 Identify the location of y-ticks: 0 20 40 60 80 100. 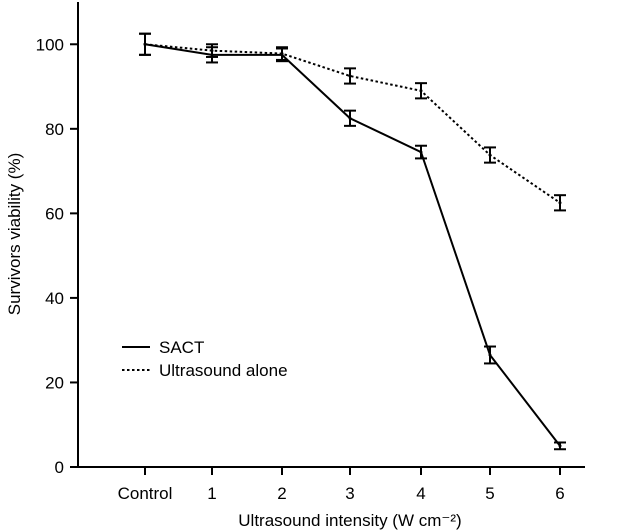
(57, 256).